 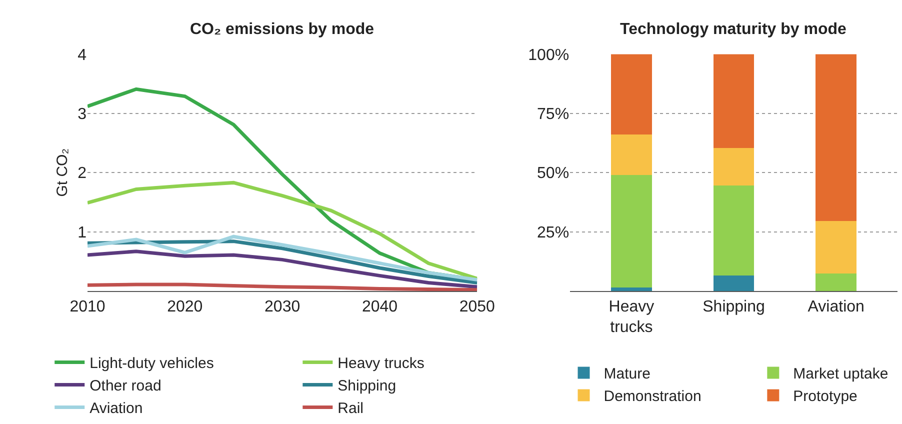 I want to click on y-tick-label: 75%, so click(x=553, y=115).